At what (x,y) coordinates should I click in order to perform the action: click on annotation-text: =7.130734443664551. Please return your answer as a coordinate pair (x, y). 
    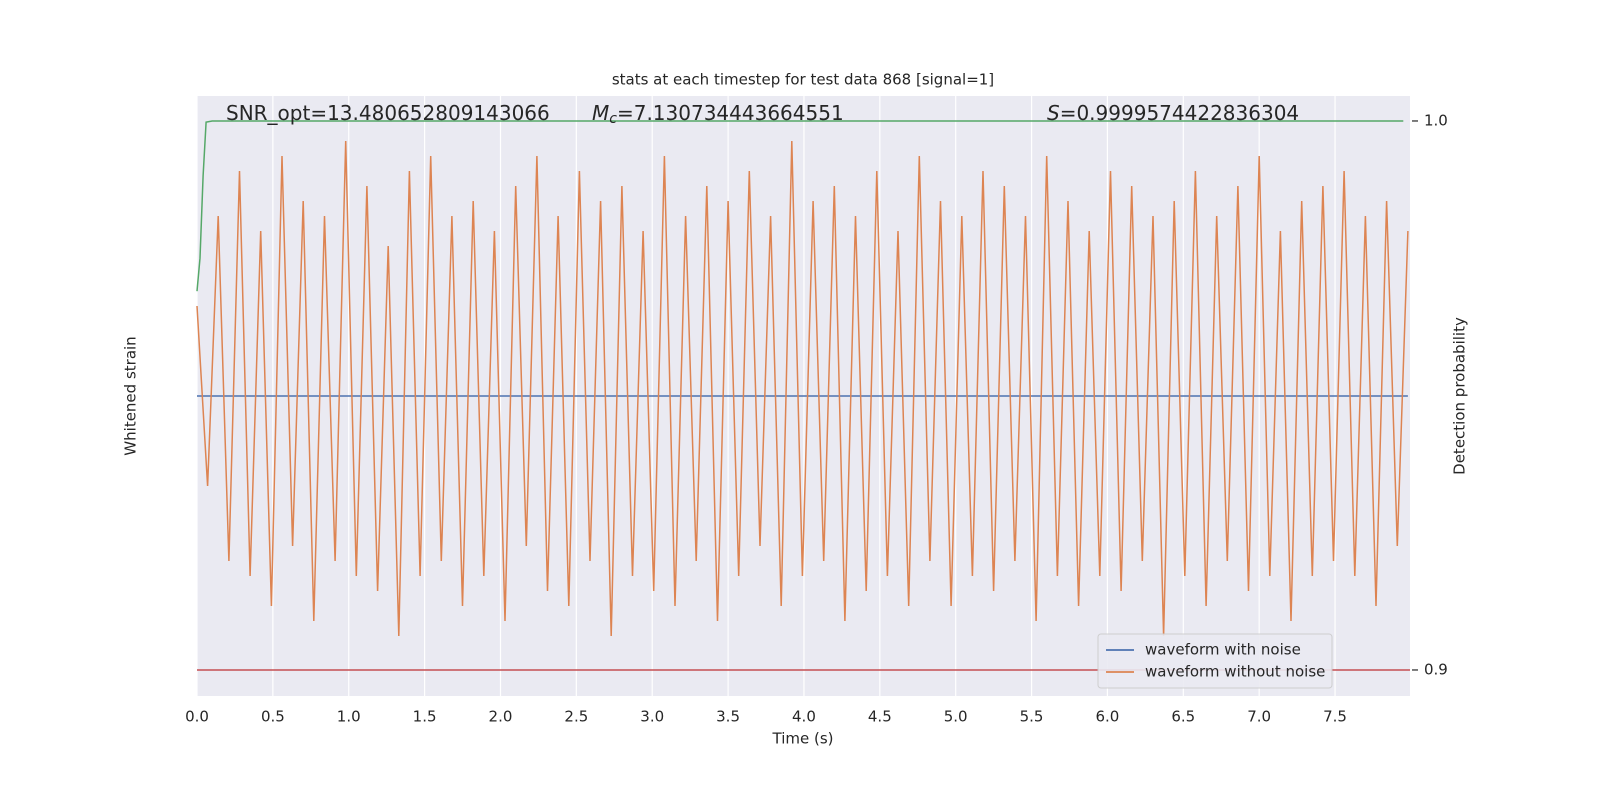
    Looking at the image, I should click on (730, 113).